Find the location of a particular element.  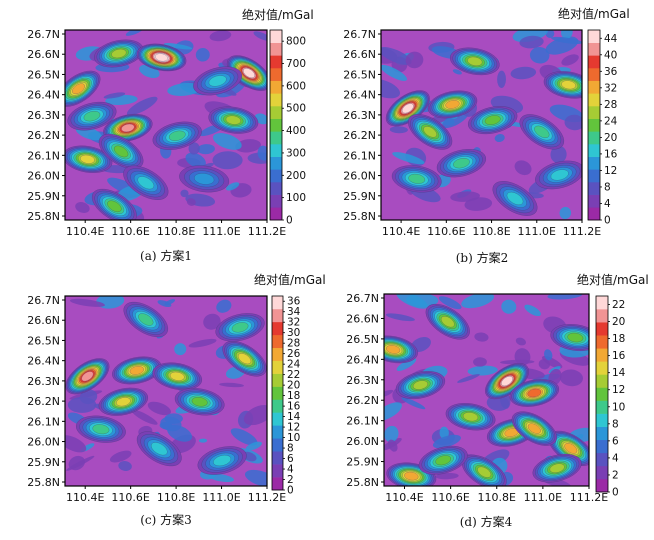

colorbar-tick-label: 100 is located at coordinates (296, 198).